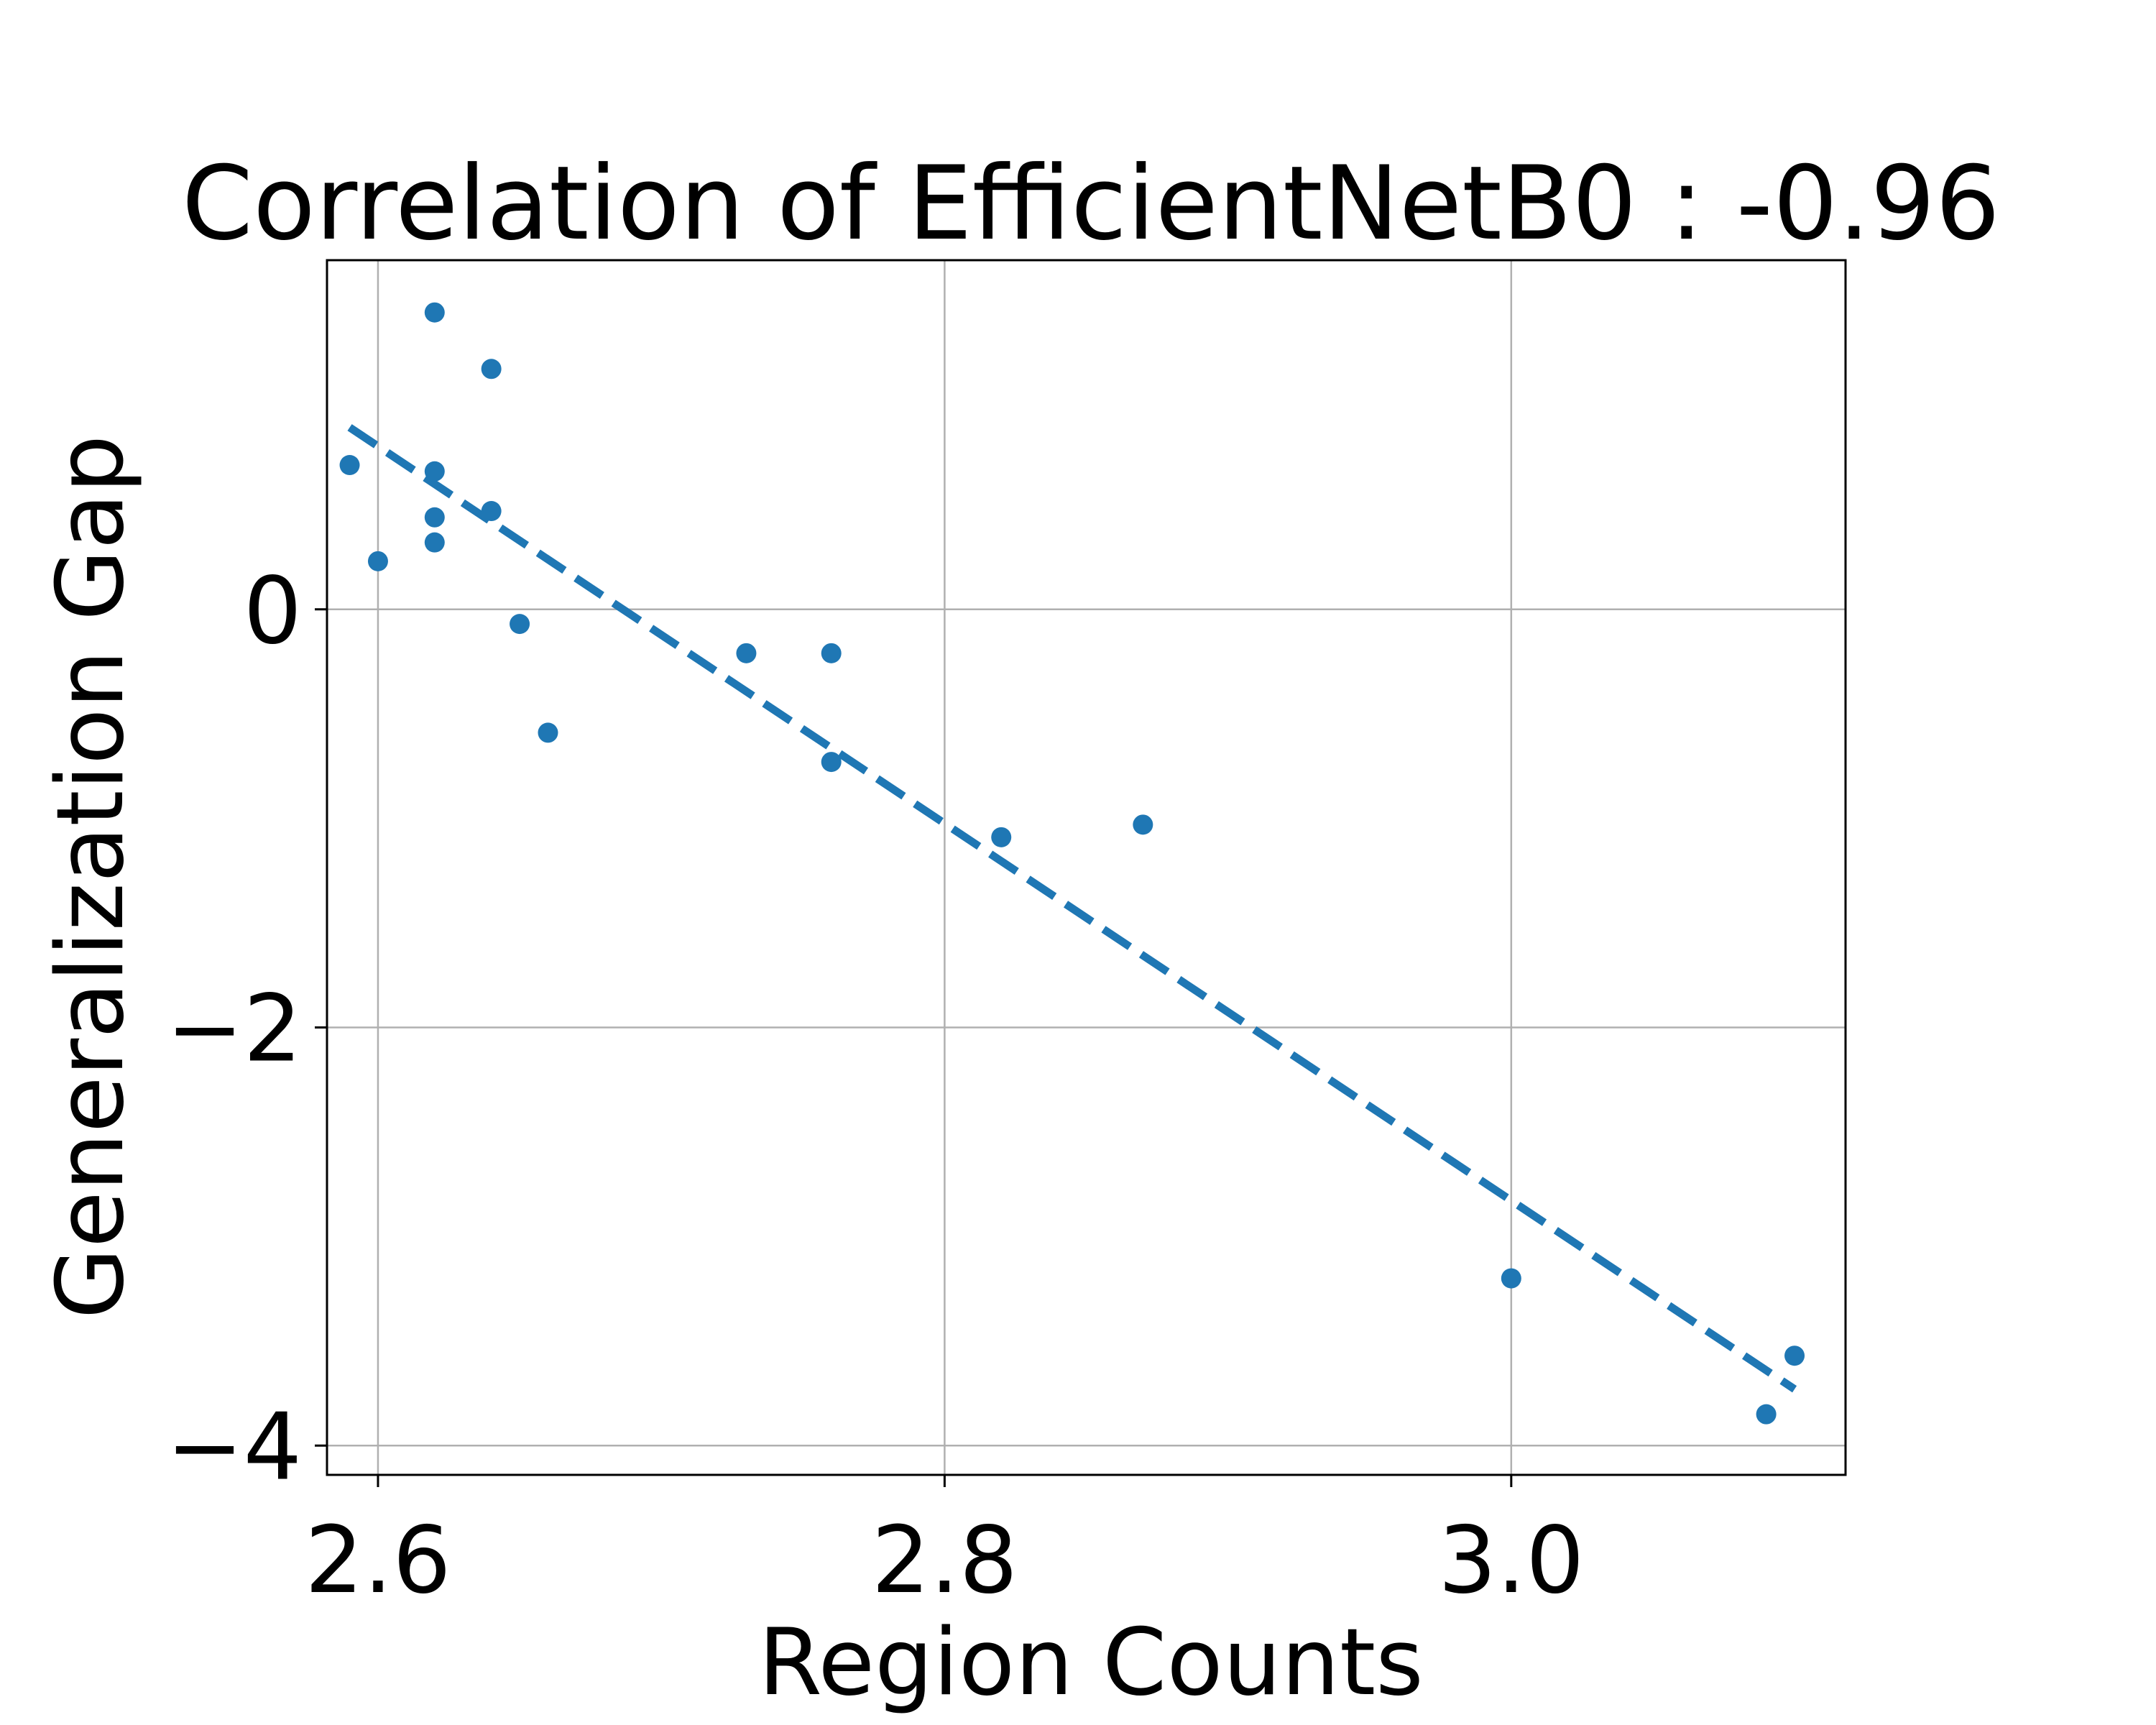 Image resolution: width=2156 pixels, height=1725 pixels. I want to click on y-tick-label: −4, so click(234, 1447).